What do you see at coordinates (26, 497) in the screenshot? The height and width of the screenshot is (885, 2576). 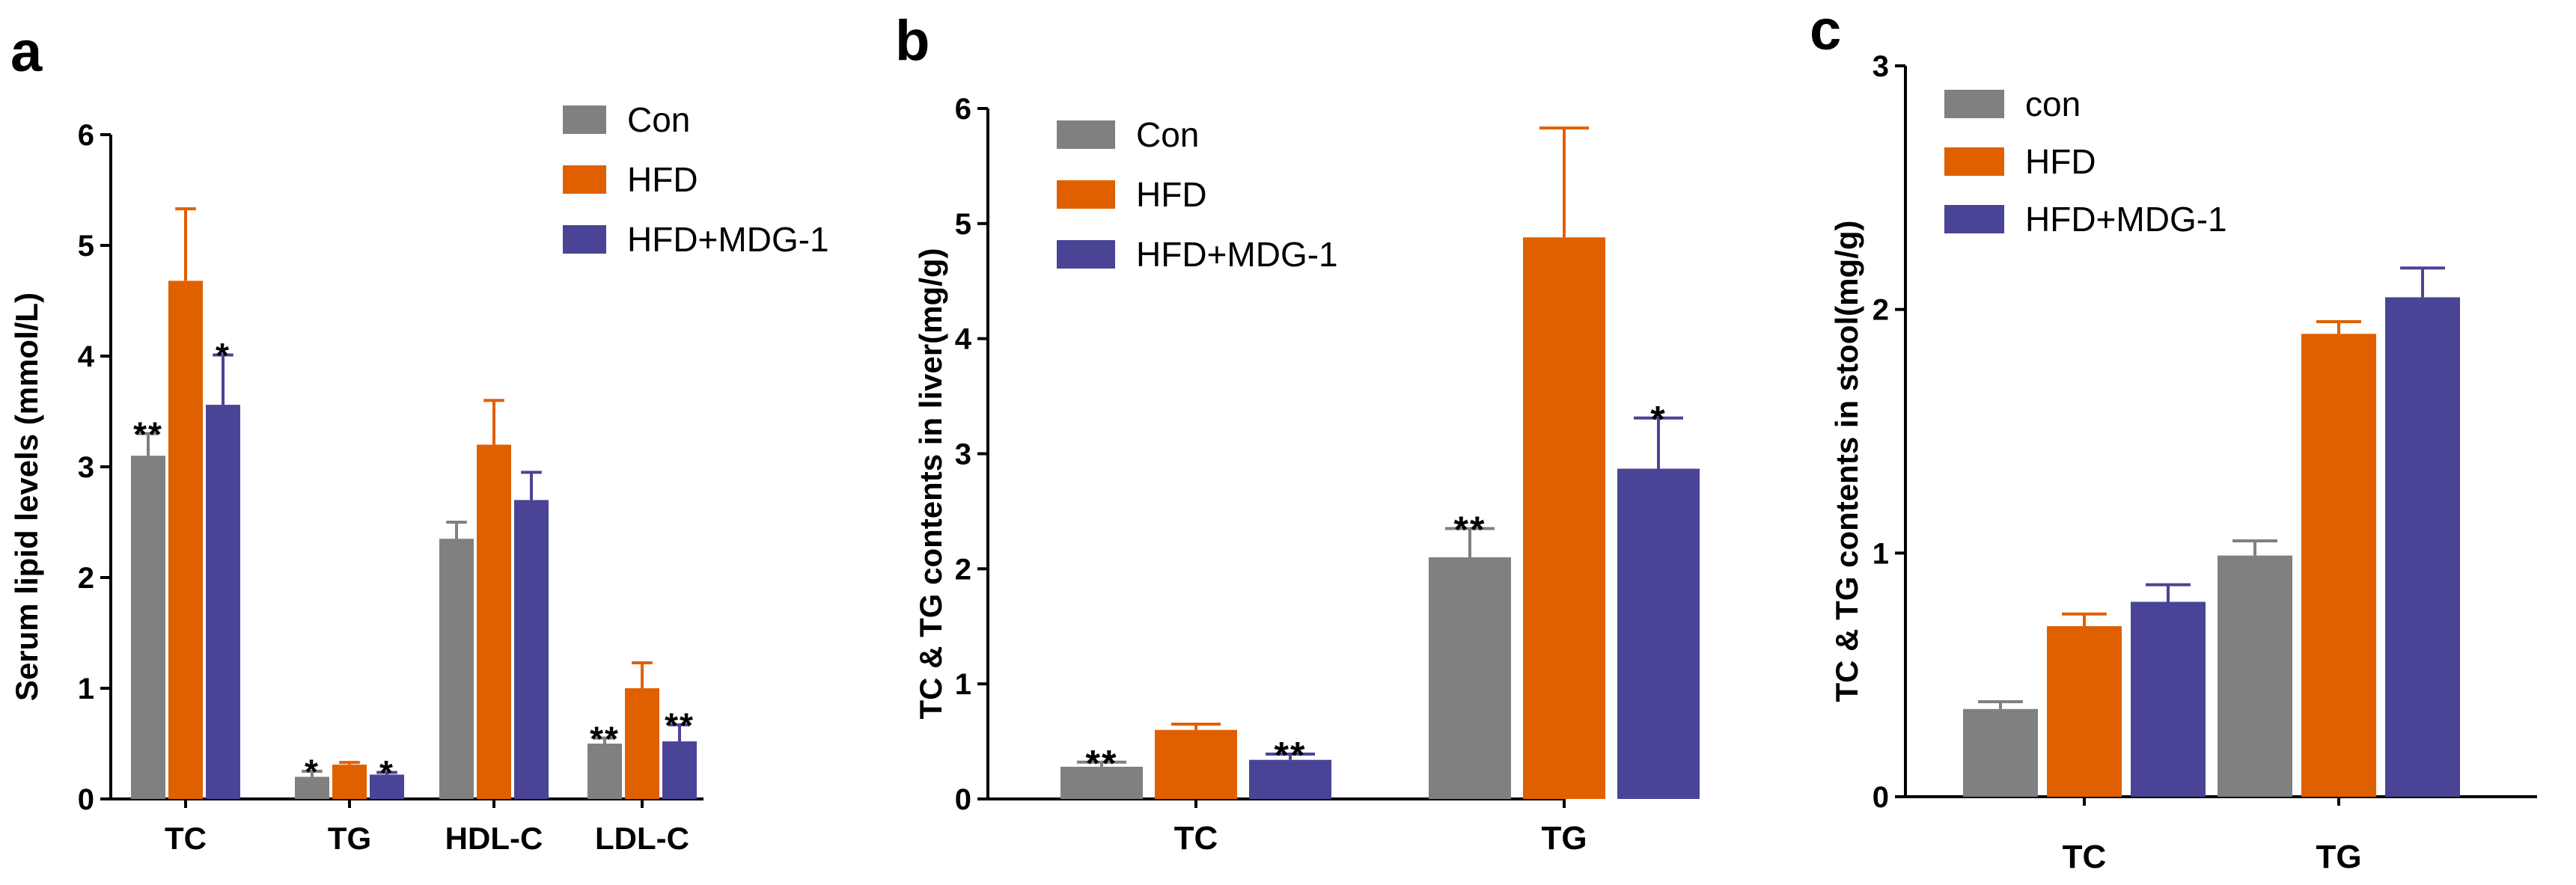 I see `y-axis-label: Serum lipid levels (mmol/L)` at bounding box center [26, 497].